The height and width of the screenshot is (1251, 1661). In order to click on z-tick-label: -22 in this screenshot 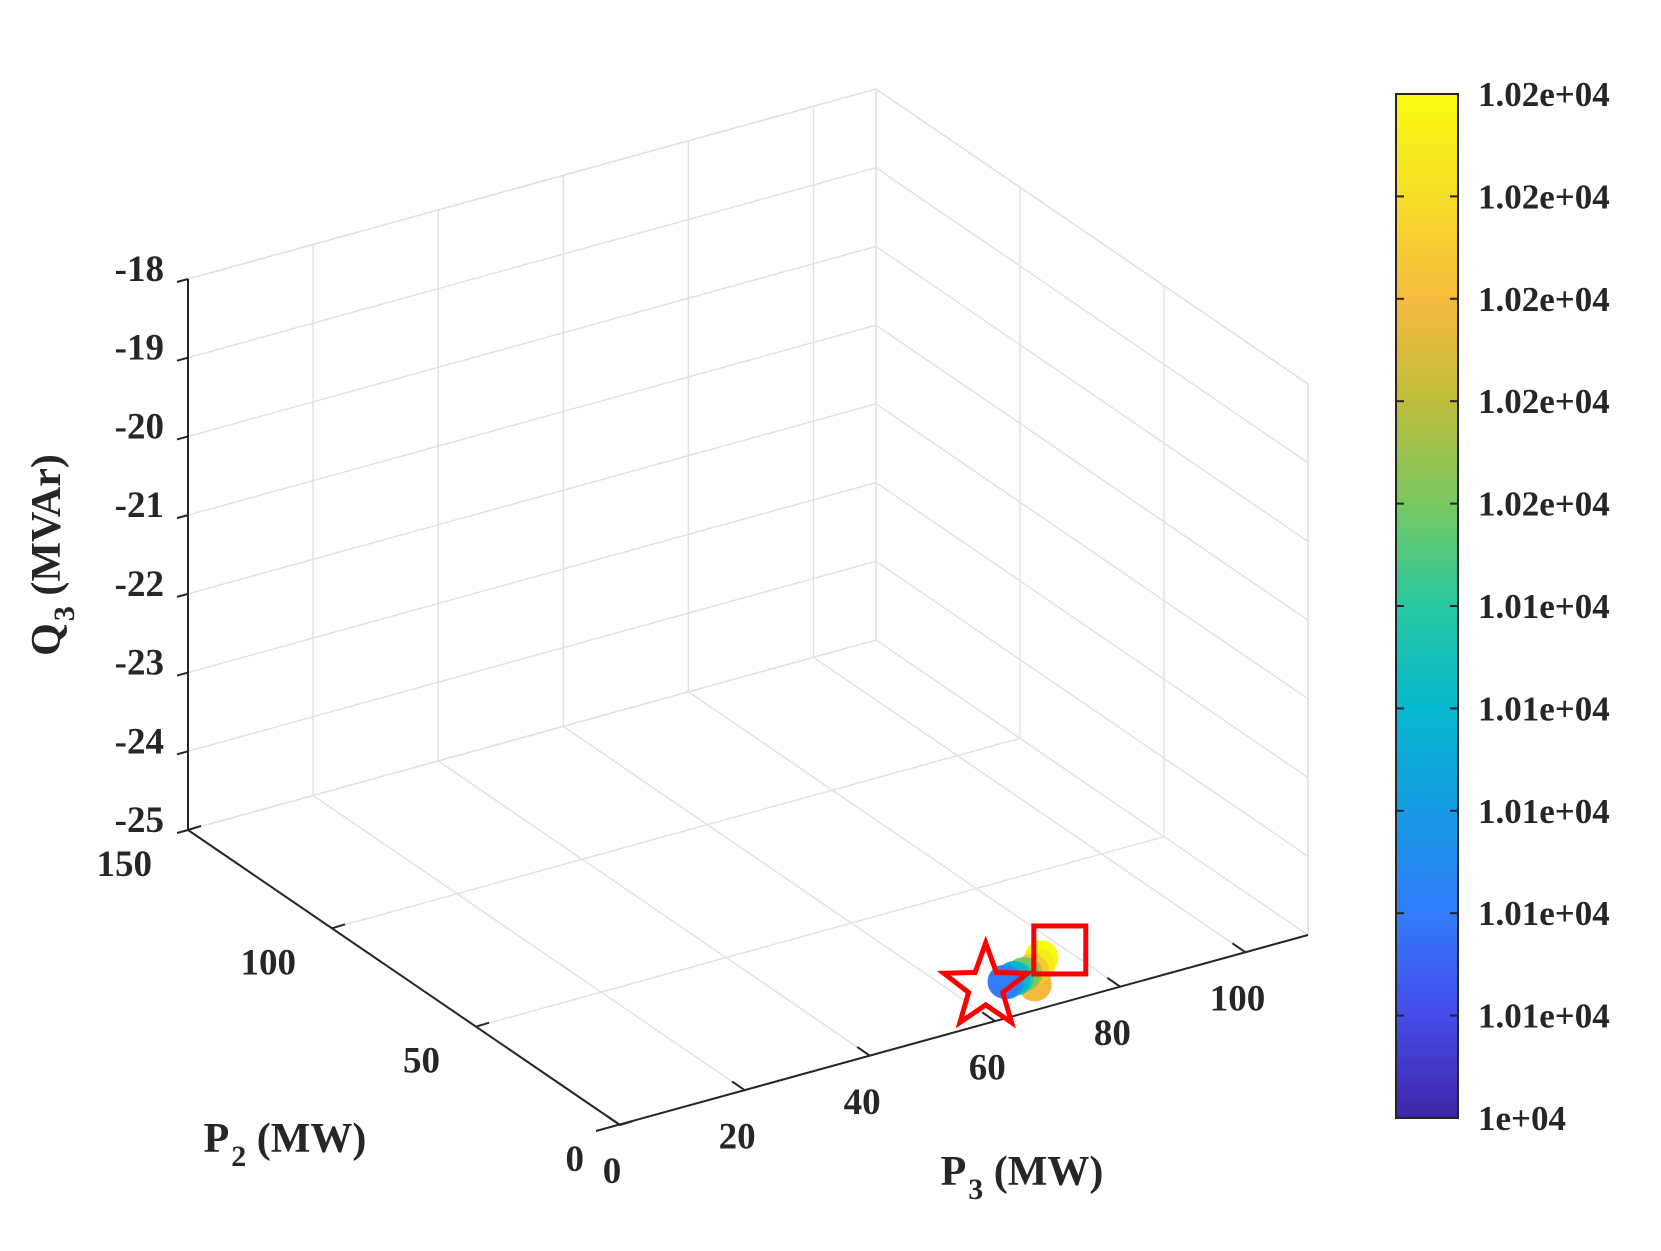, I will do `click(139, 584)`.